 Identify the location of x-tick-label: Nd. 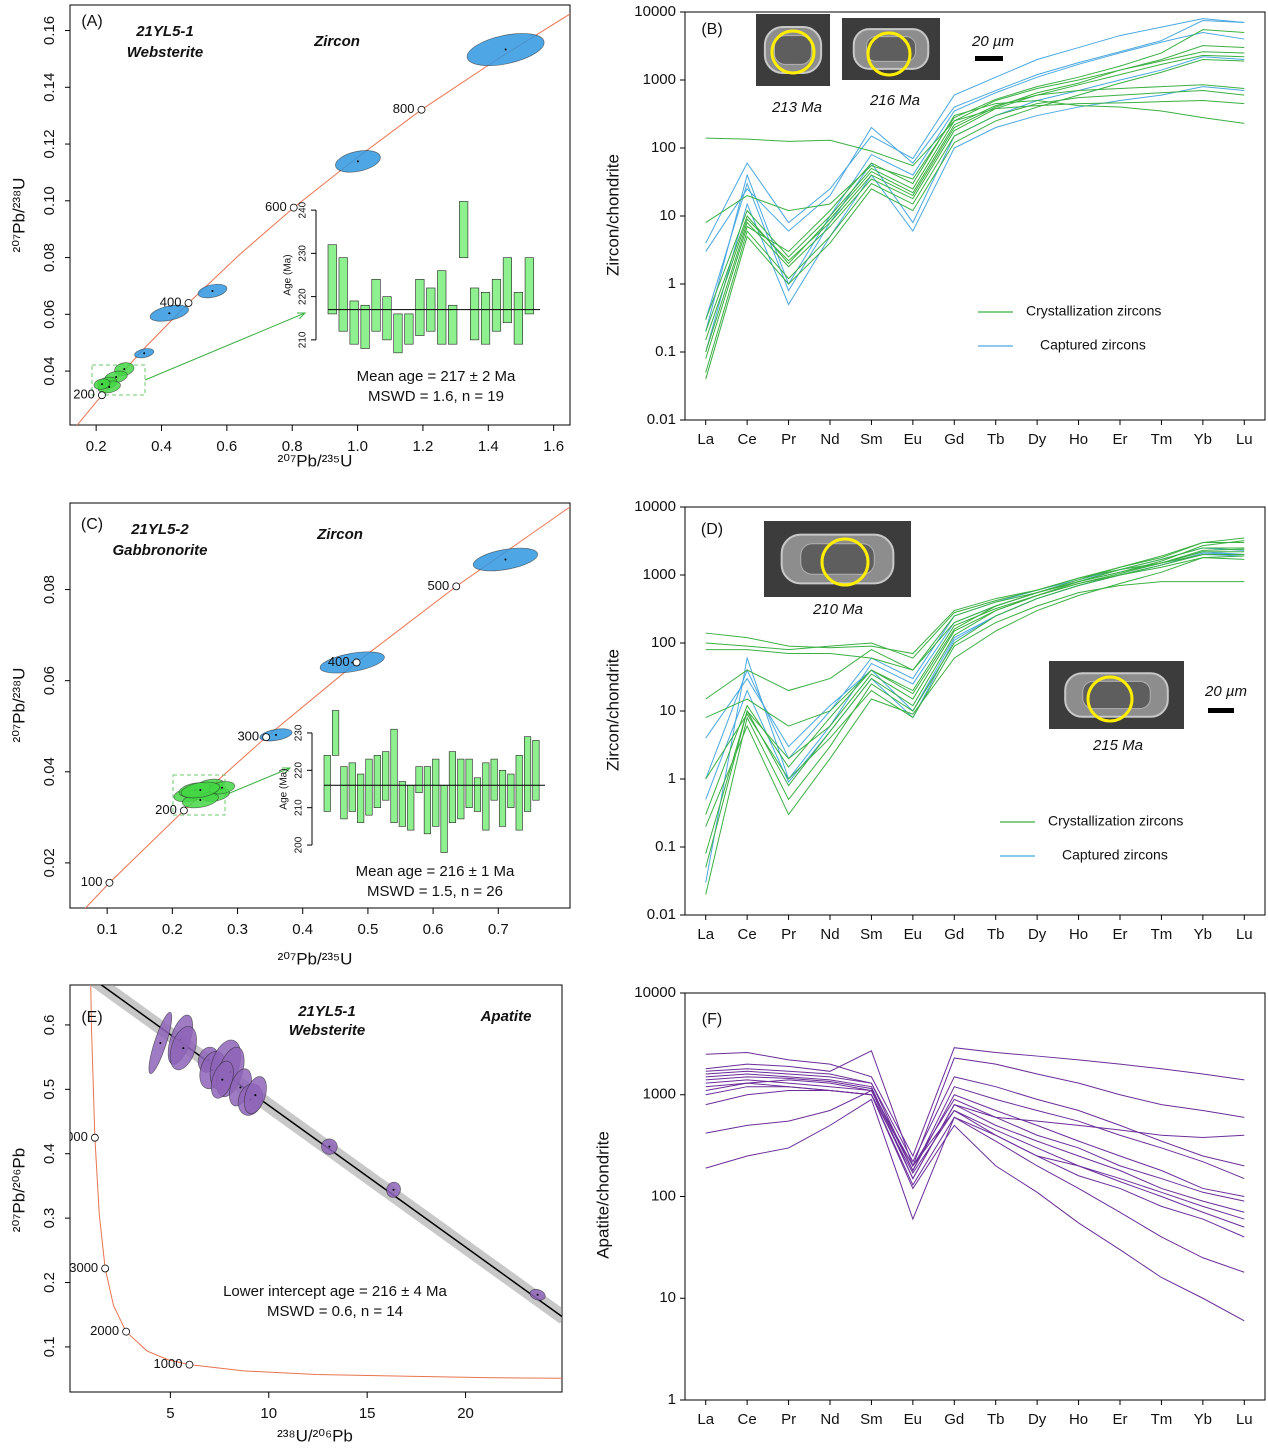
(829, 934).